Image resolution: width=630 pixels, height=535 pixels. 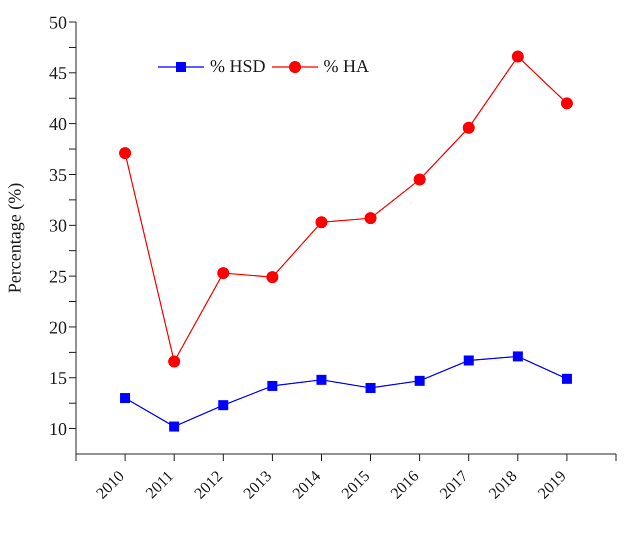 I want to click on y-tick-label: 25, so click(x=58, y=276).